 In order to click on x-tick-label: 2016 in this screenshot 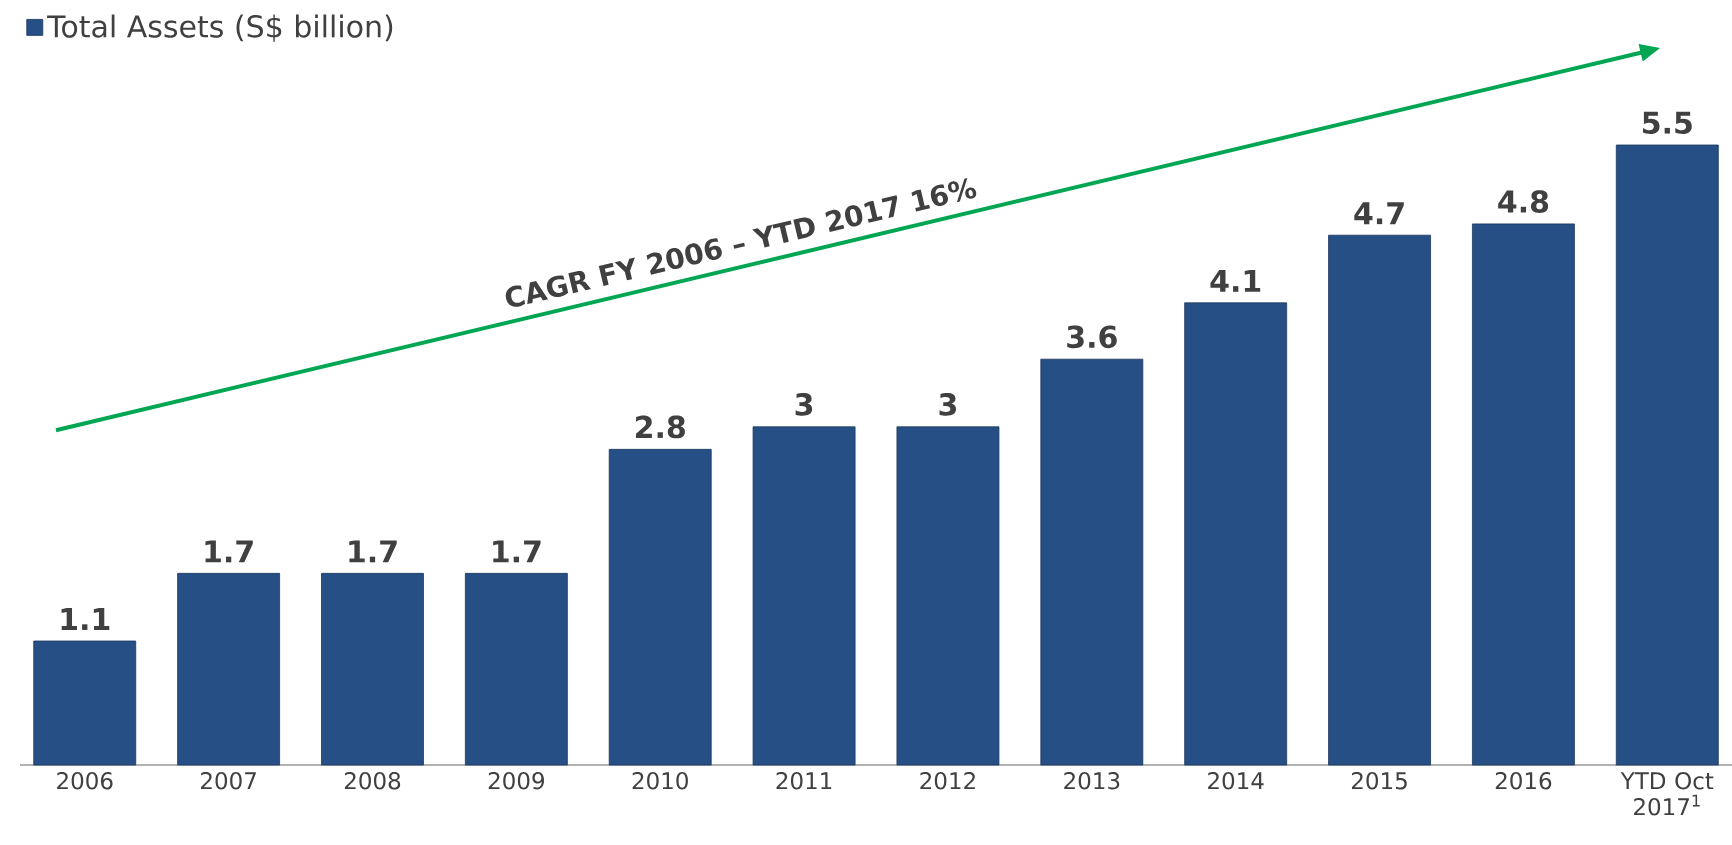, I will do `click(1523, 781)`.